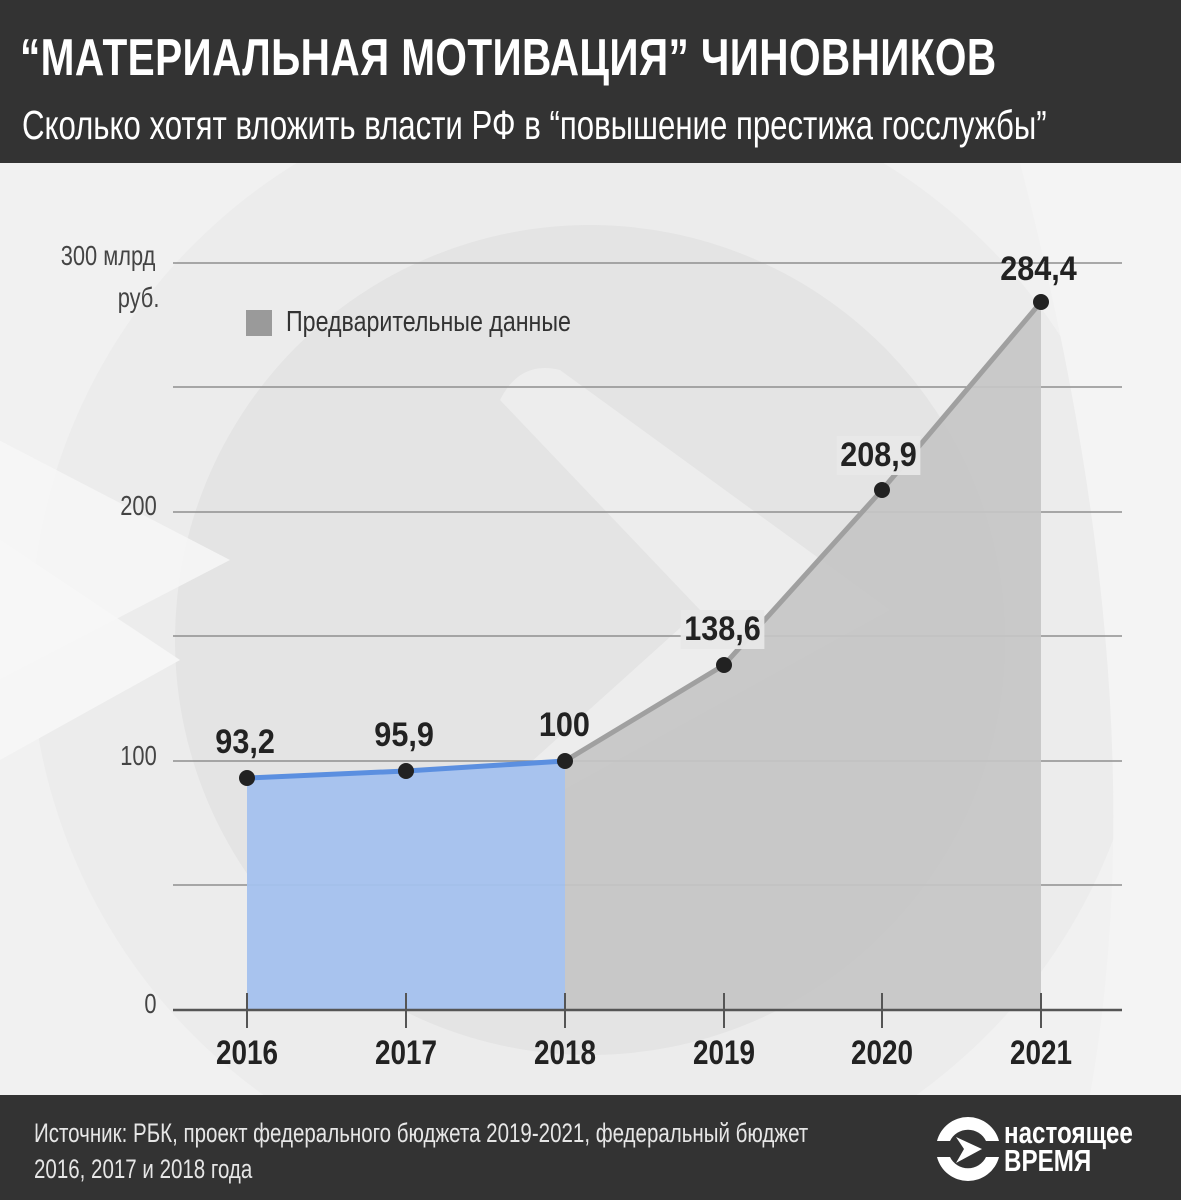 The height and width of the screenshot is (1200, 1181). Describe the element at coordinates (245, 742) in the screenshot. I see `value-label-2016: 93,2` at that location.